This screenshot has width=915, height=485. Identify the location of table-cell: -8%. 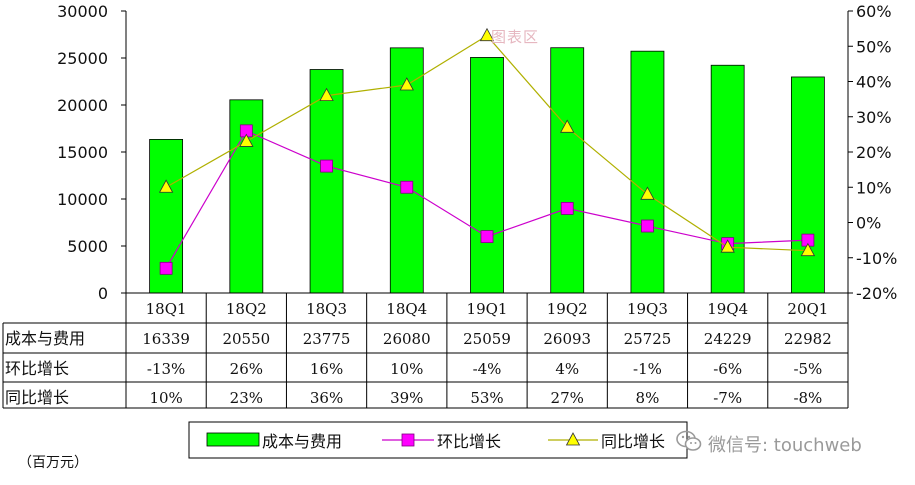
(807, 398).